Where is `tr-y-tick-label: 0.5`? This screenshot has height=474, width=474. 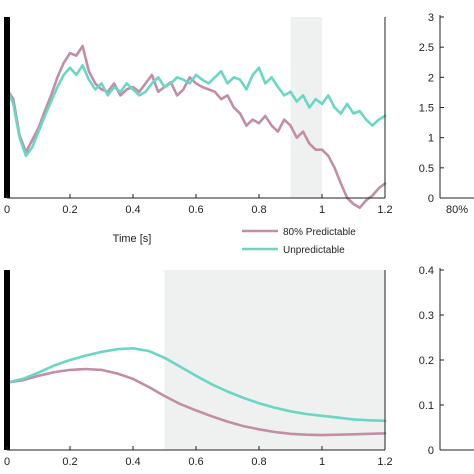
tr-y-tick-label: 0.5 is located at coordinates (426, 169).